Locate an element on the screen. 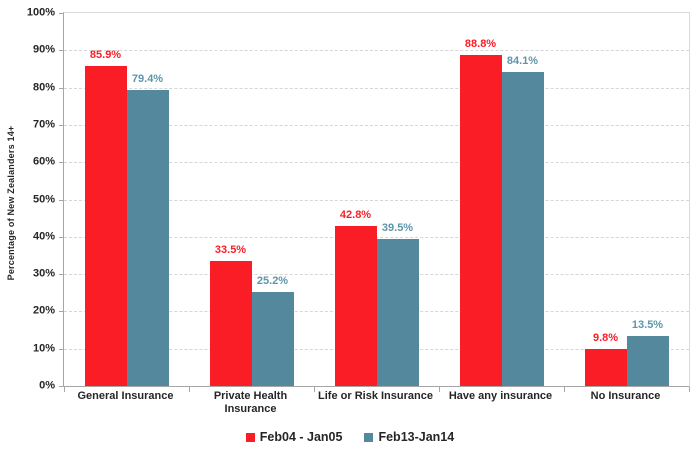 Image resolution: width=700 pixels, height=457 pixels. bar-group: 88.8% 84.1% is located at coordinates (501, 199).